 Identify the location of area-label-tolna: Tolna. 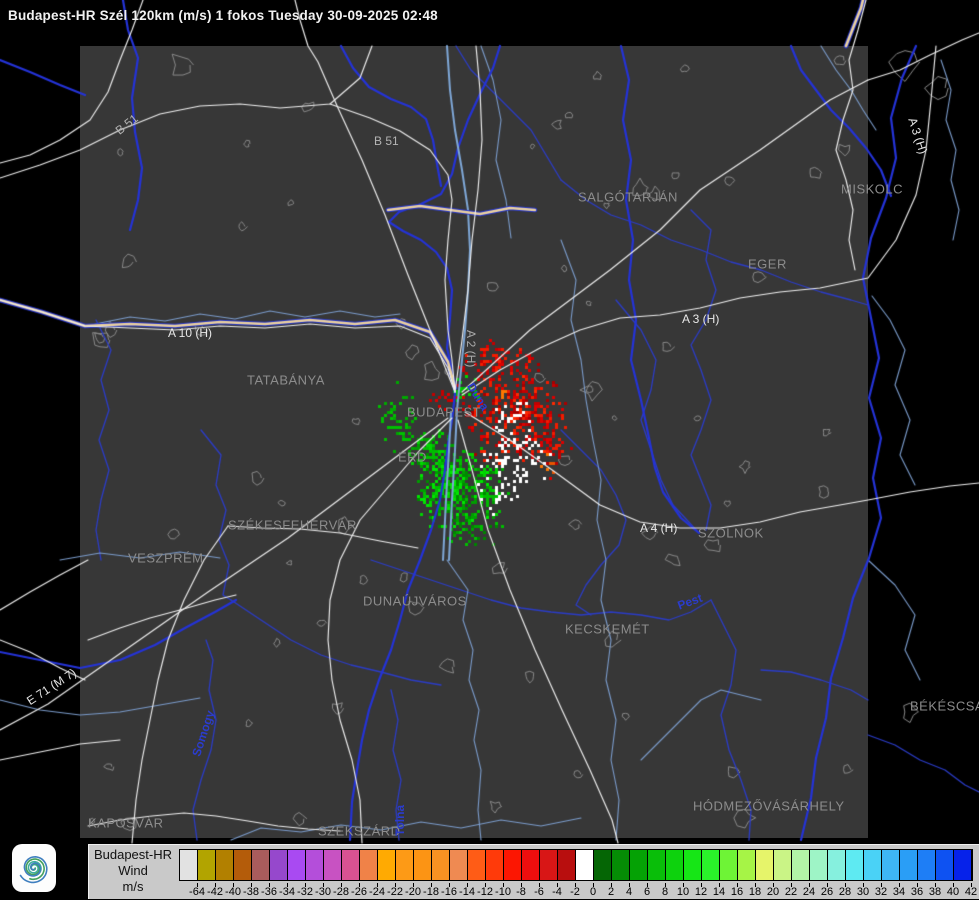
(400, 820).